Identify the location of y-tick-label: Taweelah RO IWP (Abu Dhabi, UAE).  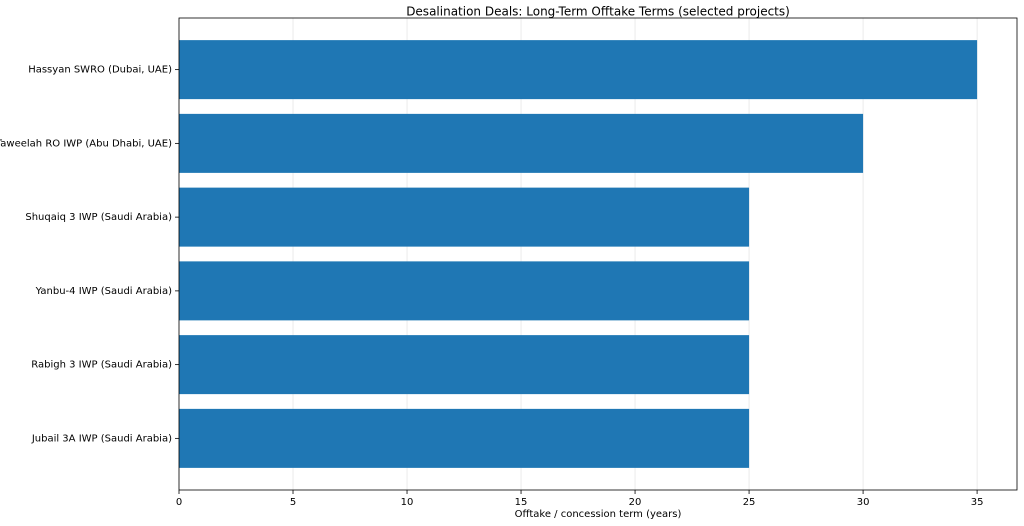
(86, 143).